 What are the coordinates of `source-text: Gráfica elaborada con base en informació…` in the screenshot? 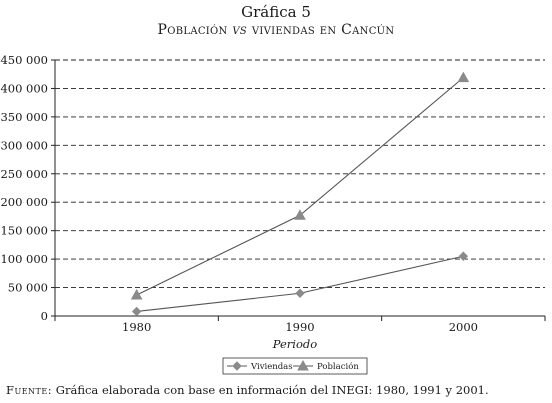 It's located at (270, 390).